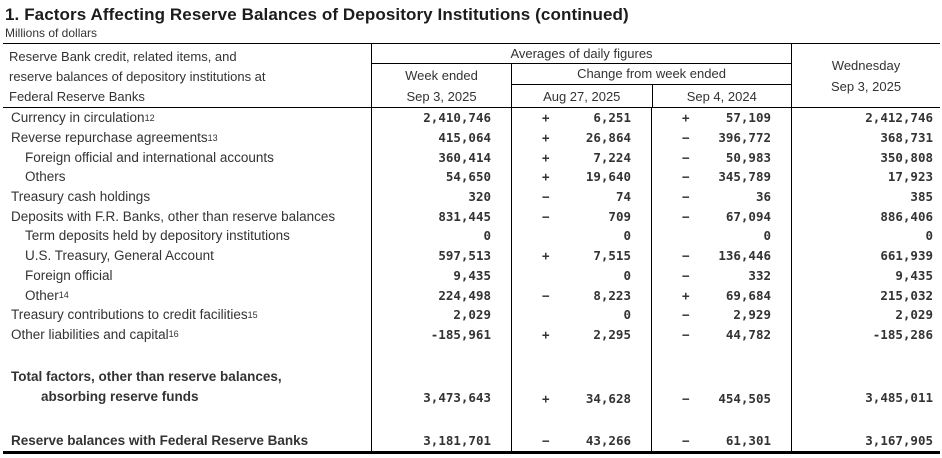 Image resolution: width=942 pixels, height=458 pixels. Describe the element at coordinates (45, 177) in the screenshot. I see `row-label: Others` at that location.